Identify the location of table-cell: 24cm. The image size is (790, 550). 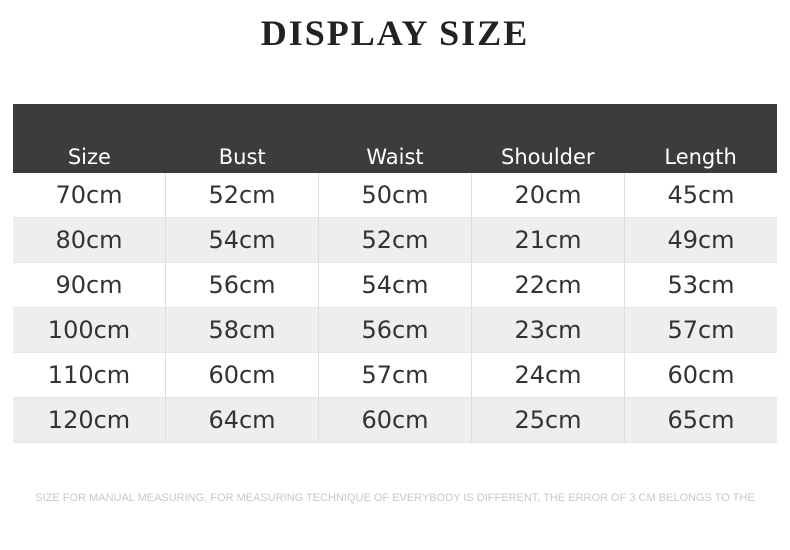
(547, 375).